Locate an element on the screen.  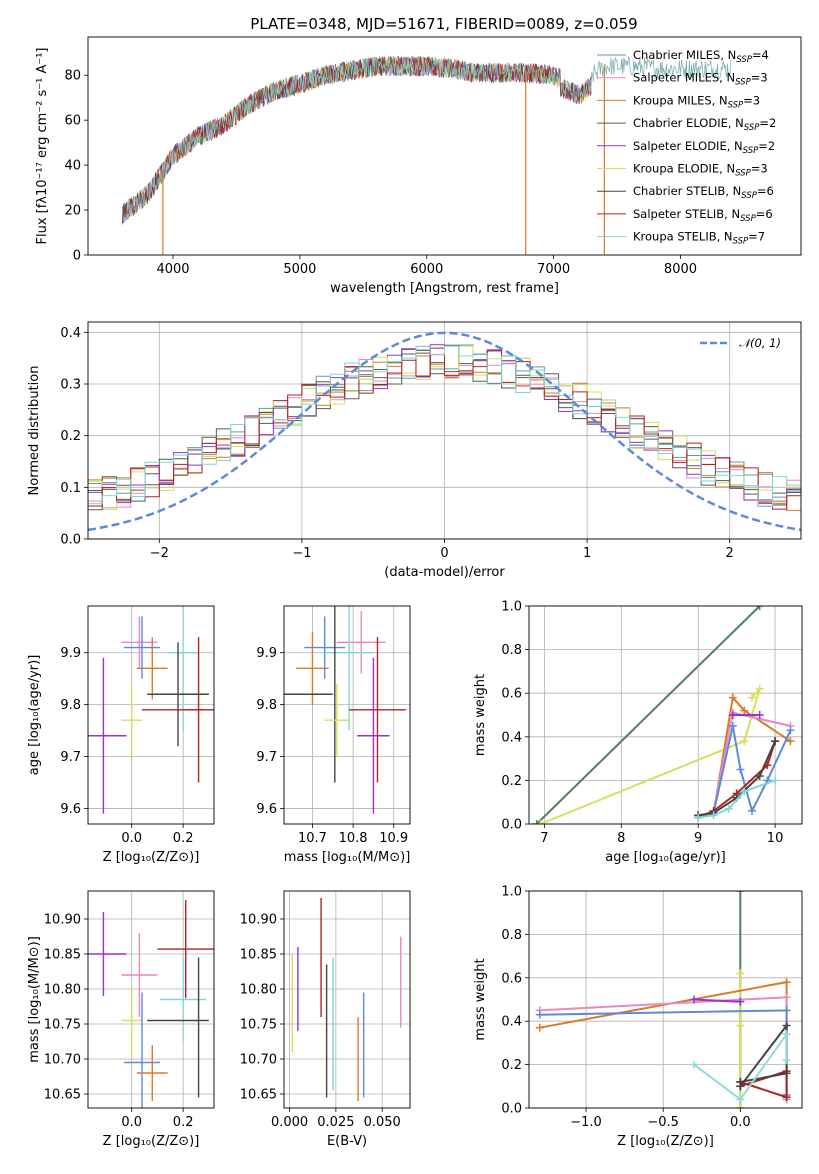
y-axis-label: mass weight is located at coordinates (480, 999).